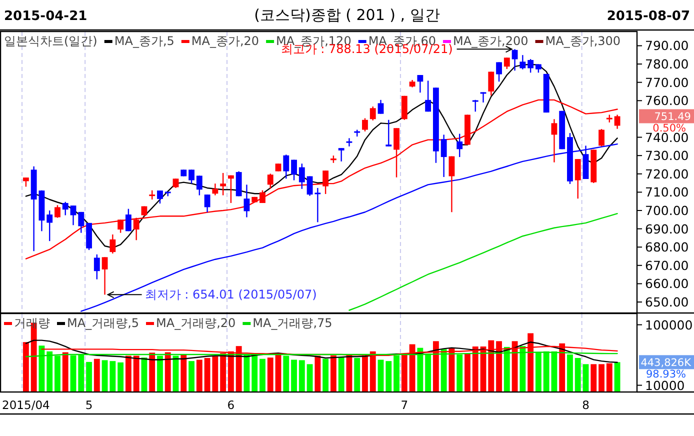 The image size is (694, 436). I want to click on y-tick-label: 700.00, so click(667, 210).